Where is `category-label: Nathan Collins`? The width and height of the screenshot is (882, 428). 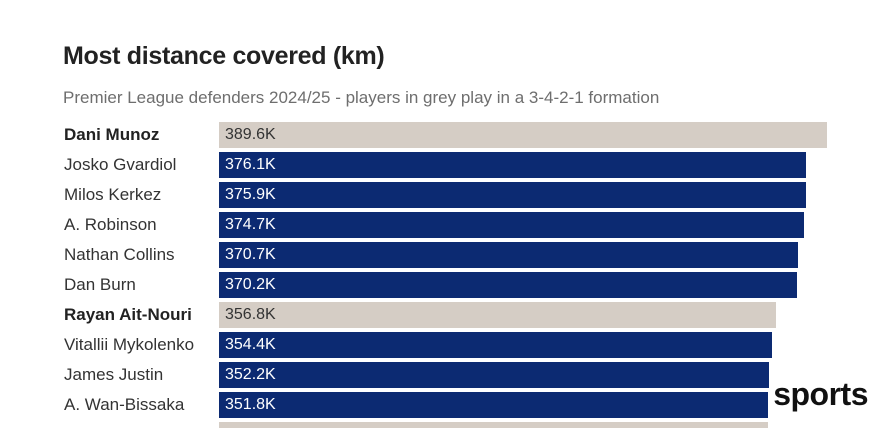
category-label: Nathan Collins is located at coordinates (119, 254).